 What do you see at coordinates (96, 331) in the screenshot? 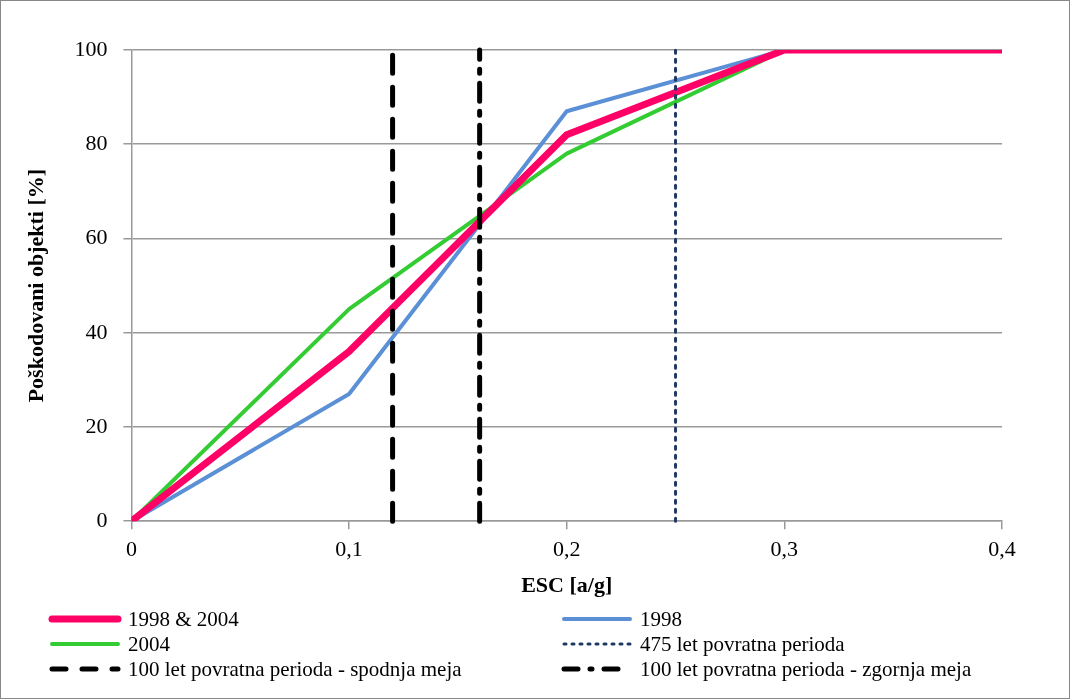
I see `y-tick-label: 40` at bounding box center [96, 331].